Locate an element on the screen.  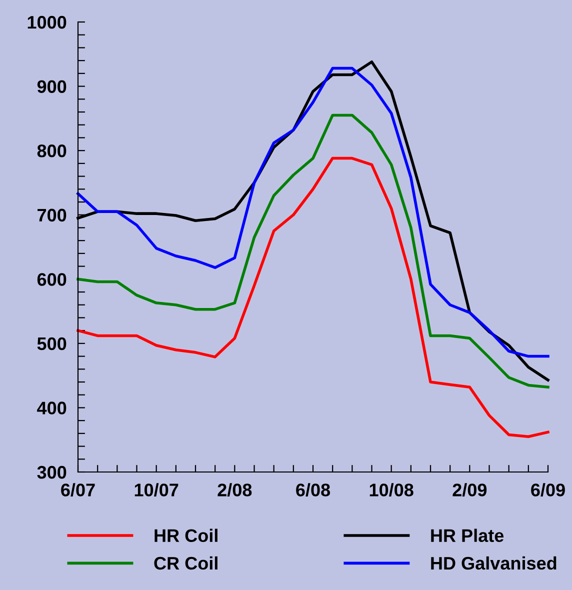
y-tick-label: 900 is located at coordinates (51, 87).